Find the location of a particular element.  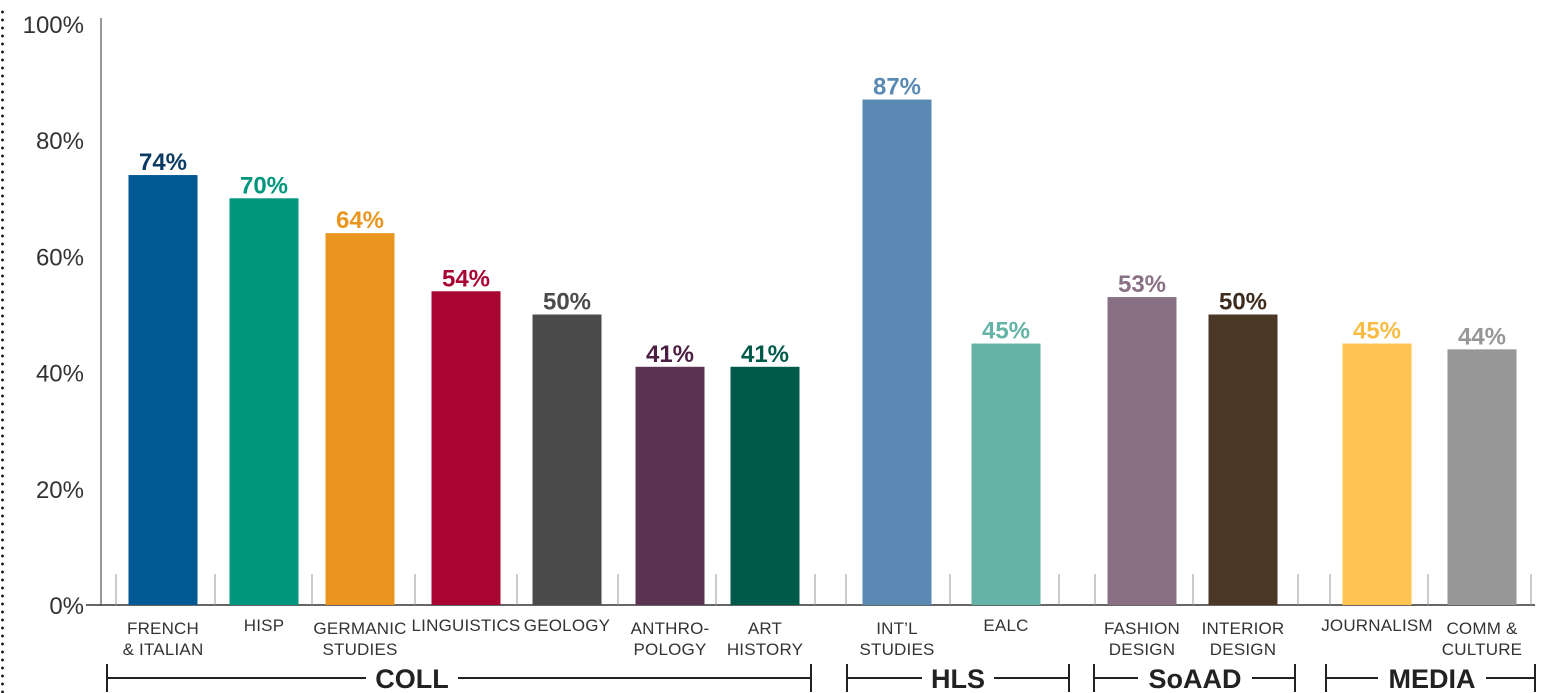

y-tick-label-40: 40% is located at coordinates (60, 374).